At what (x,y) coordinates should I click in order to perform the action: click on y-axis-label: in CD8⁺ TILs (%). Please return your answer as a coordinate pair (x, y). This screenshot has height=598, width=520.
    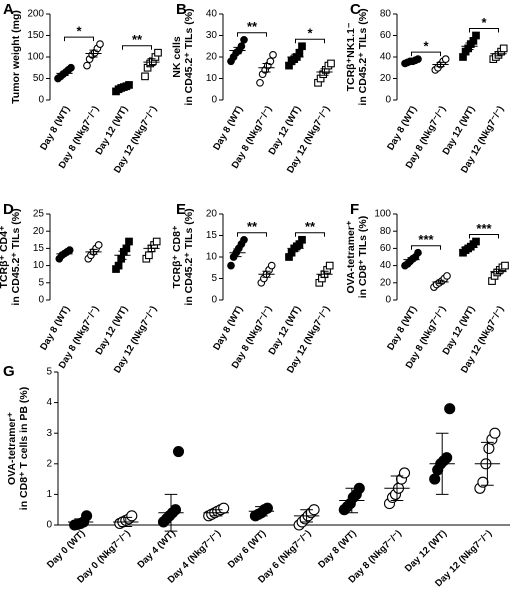
    Looking at the image, I should click on (363, 257).